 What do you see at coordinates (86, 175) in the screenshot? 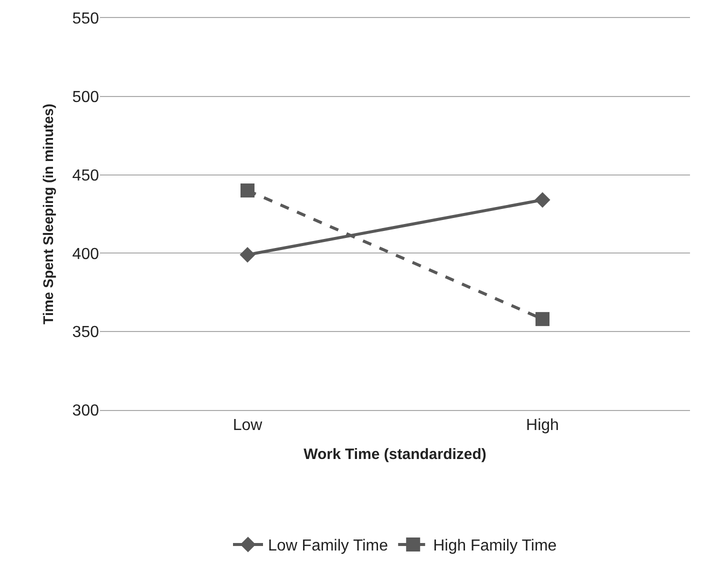
I see `y-tick-label: 450` at bounding box center [86, 175].